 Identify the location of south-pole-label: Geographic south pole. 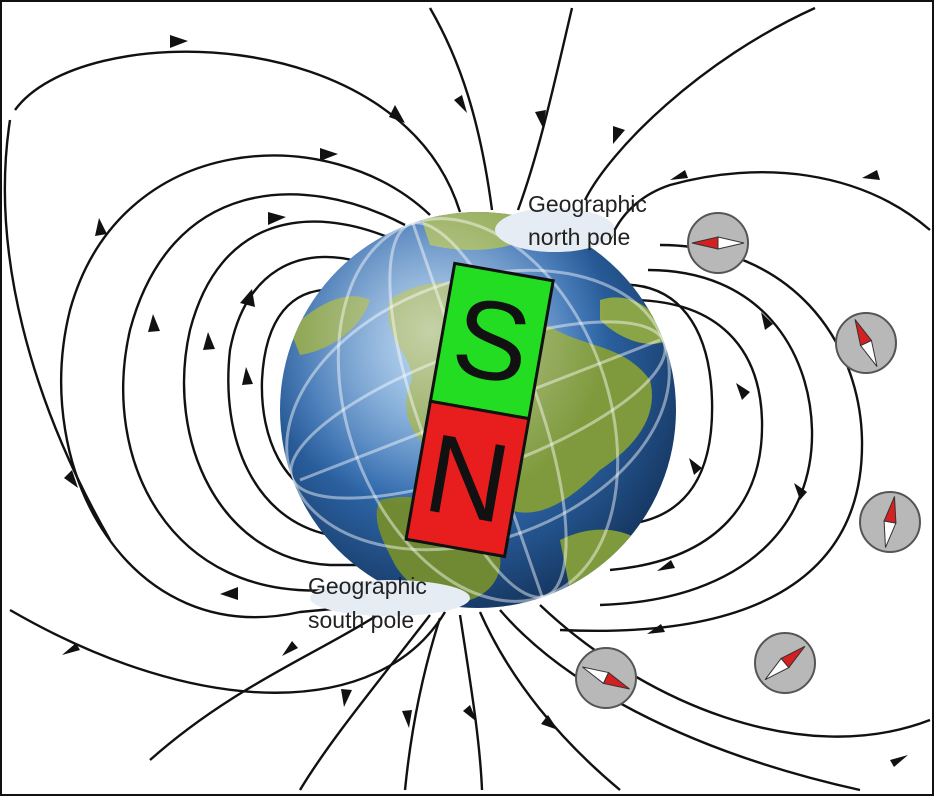
(367, 603).